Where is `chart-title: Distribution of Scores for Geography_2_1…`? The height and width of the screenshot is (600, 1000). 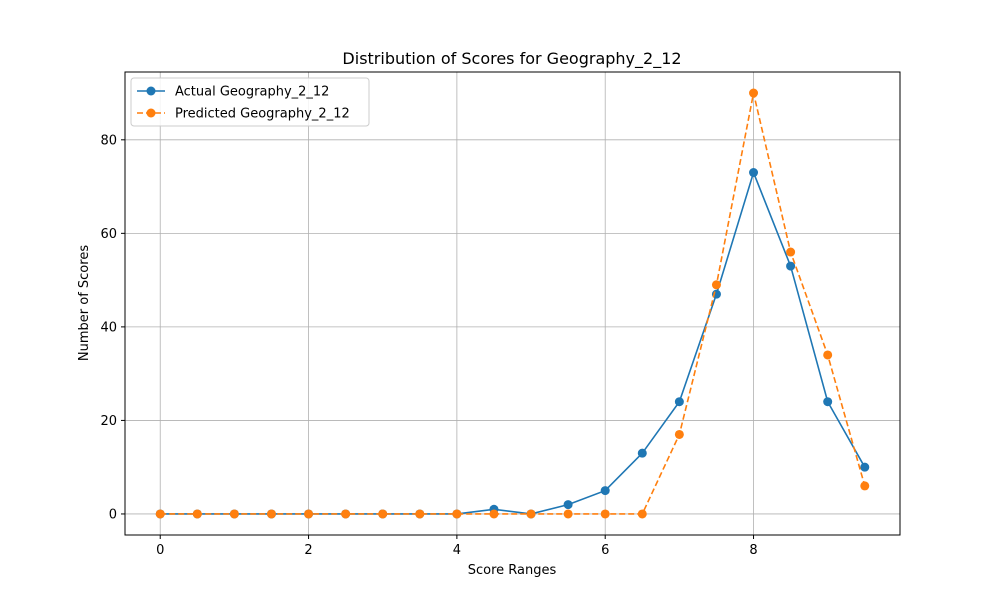
chart-title: Distribution of Scores for Geography_2_1… is located at coordinates (511, 59).